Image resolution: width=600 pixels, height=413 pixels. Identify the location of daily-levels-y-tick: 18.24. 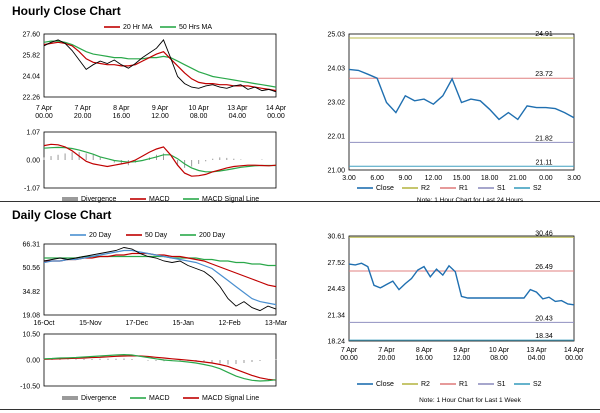
(336, 342).